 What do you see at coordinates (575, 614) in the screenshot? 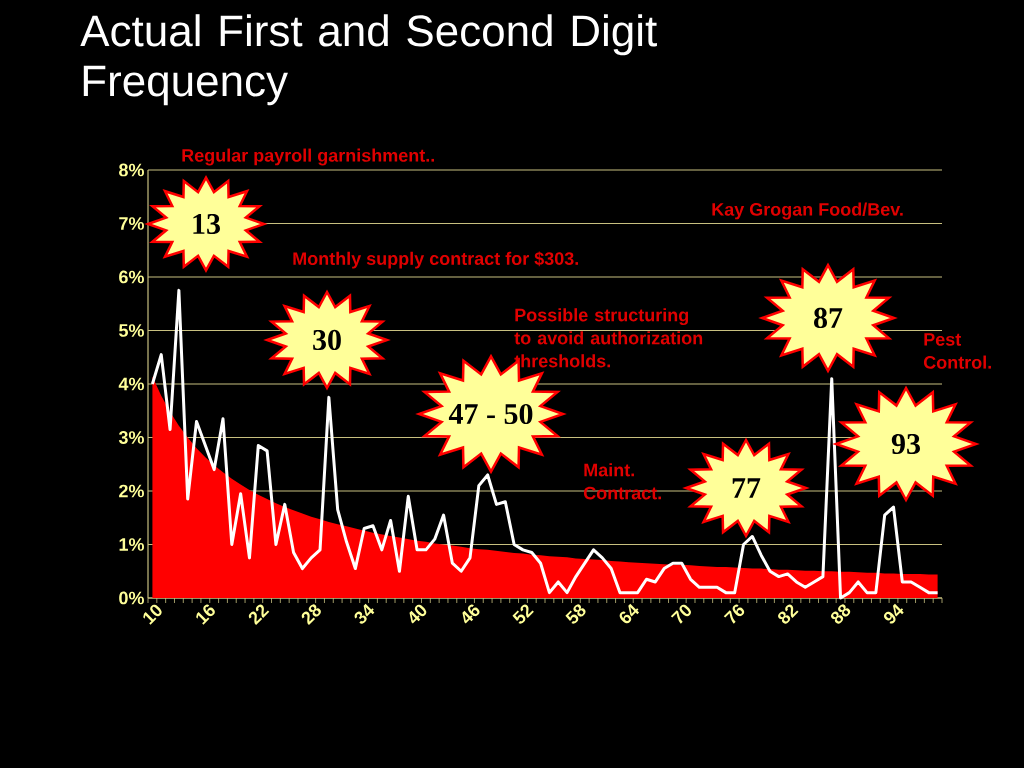
I see `x-tick-label: 58` at bounding box center [575, 614].